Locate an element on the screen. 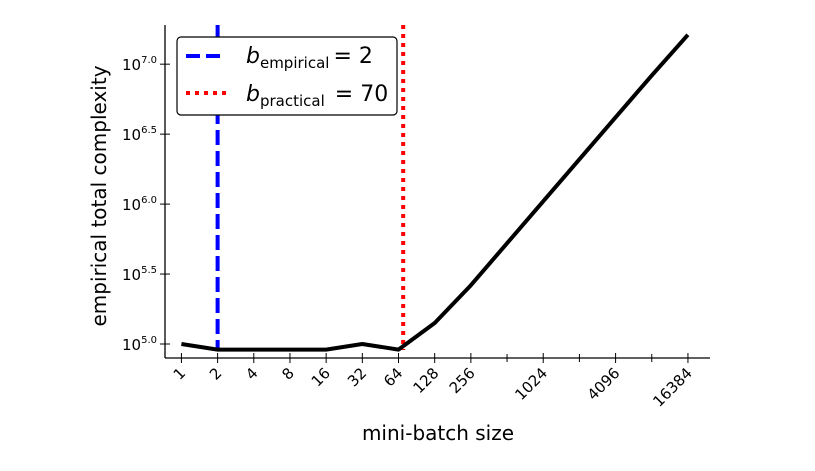 The image size is (815, 471). x-tick-label: 128 is located at coordinates (426, 380).